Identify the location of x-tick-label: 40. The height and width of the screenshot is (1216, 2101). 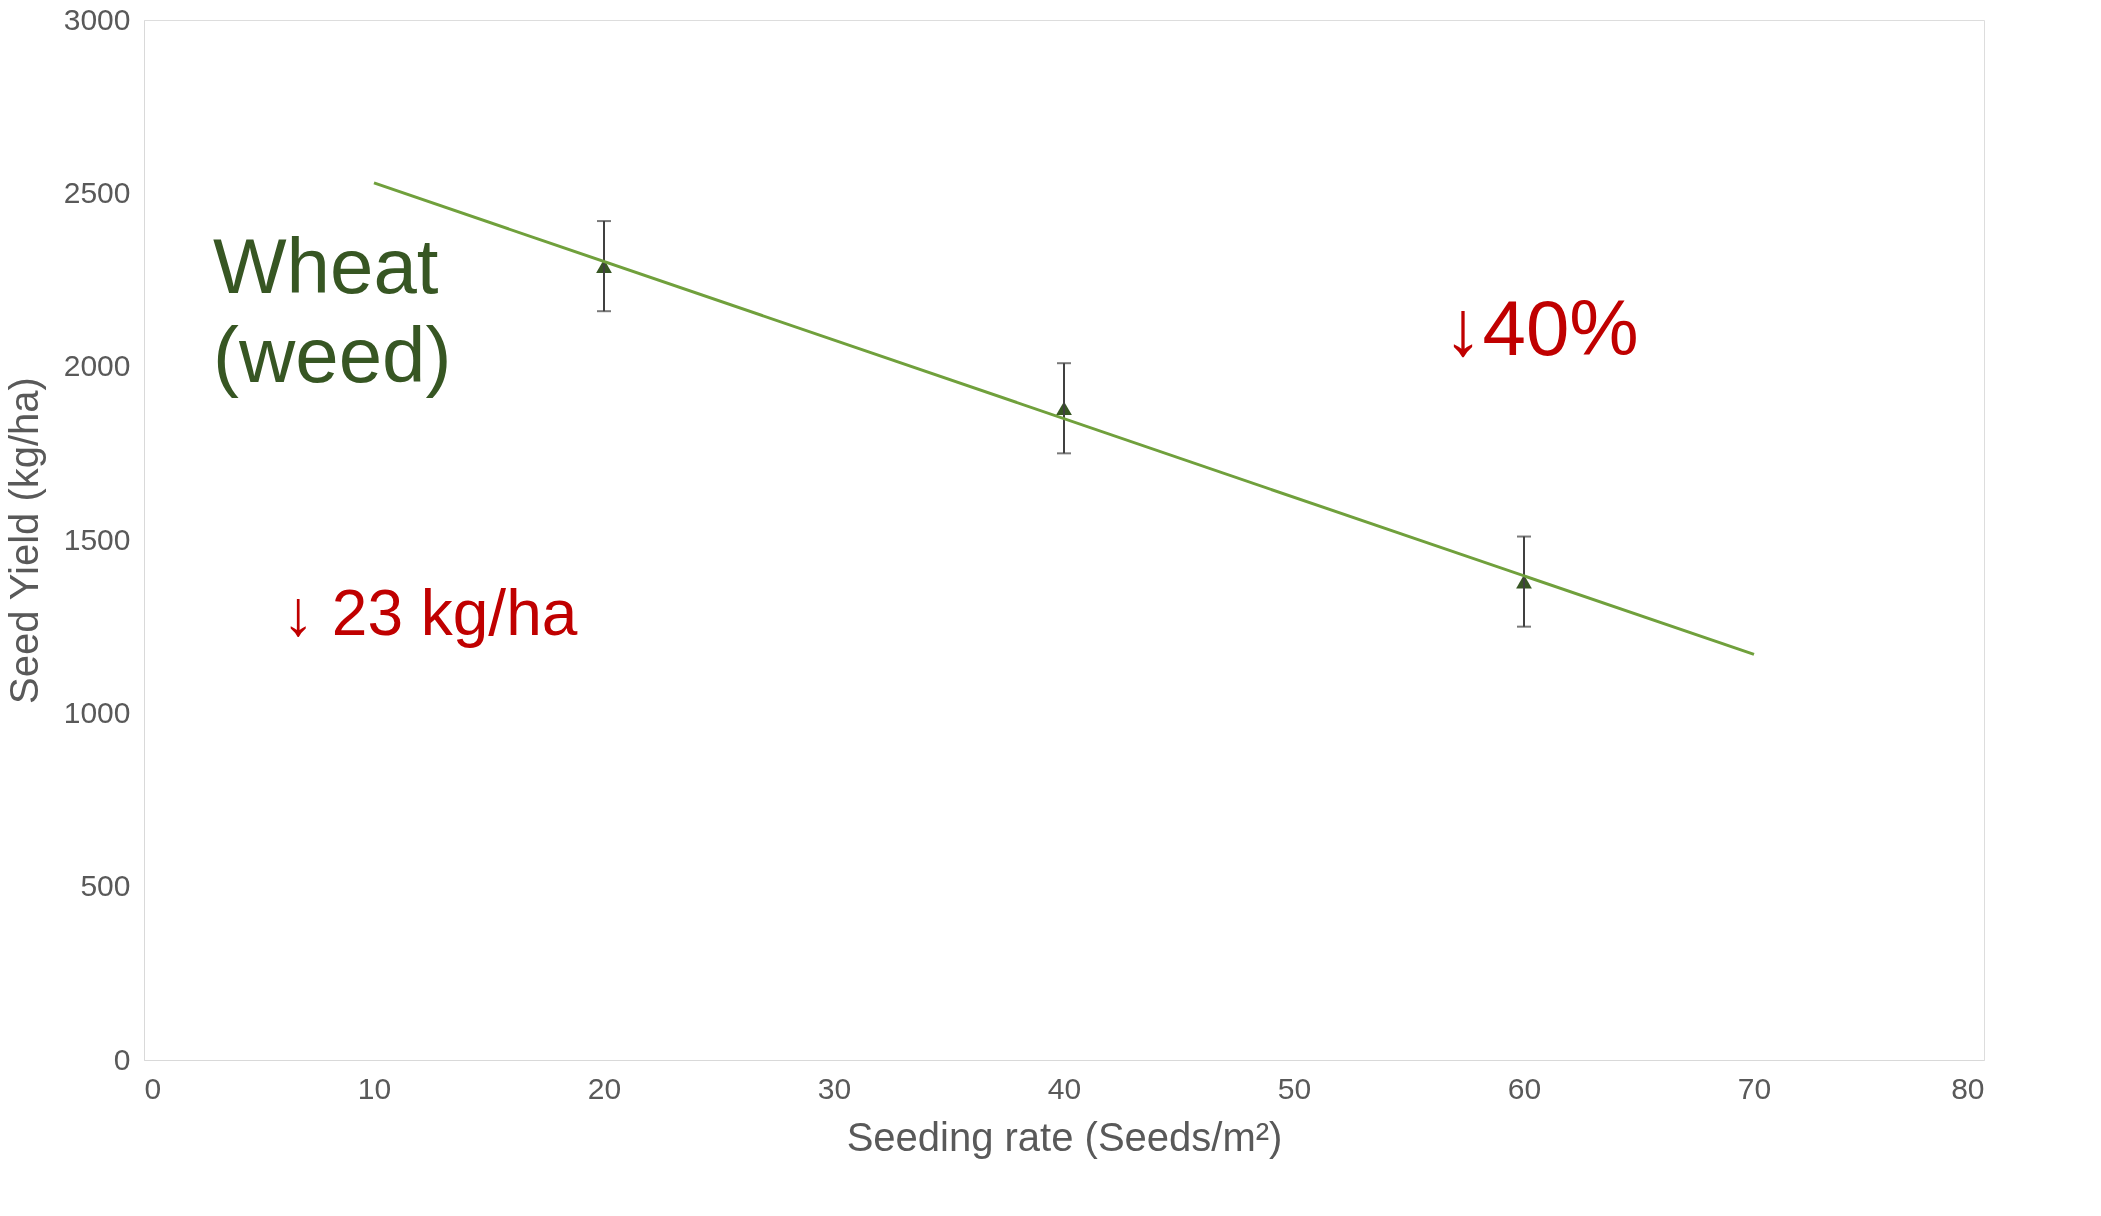
(1064, 1088).